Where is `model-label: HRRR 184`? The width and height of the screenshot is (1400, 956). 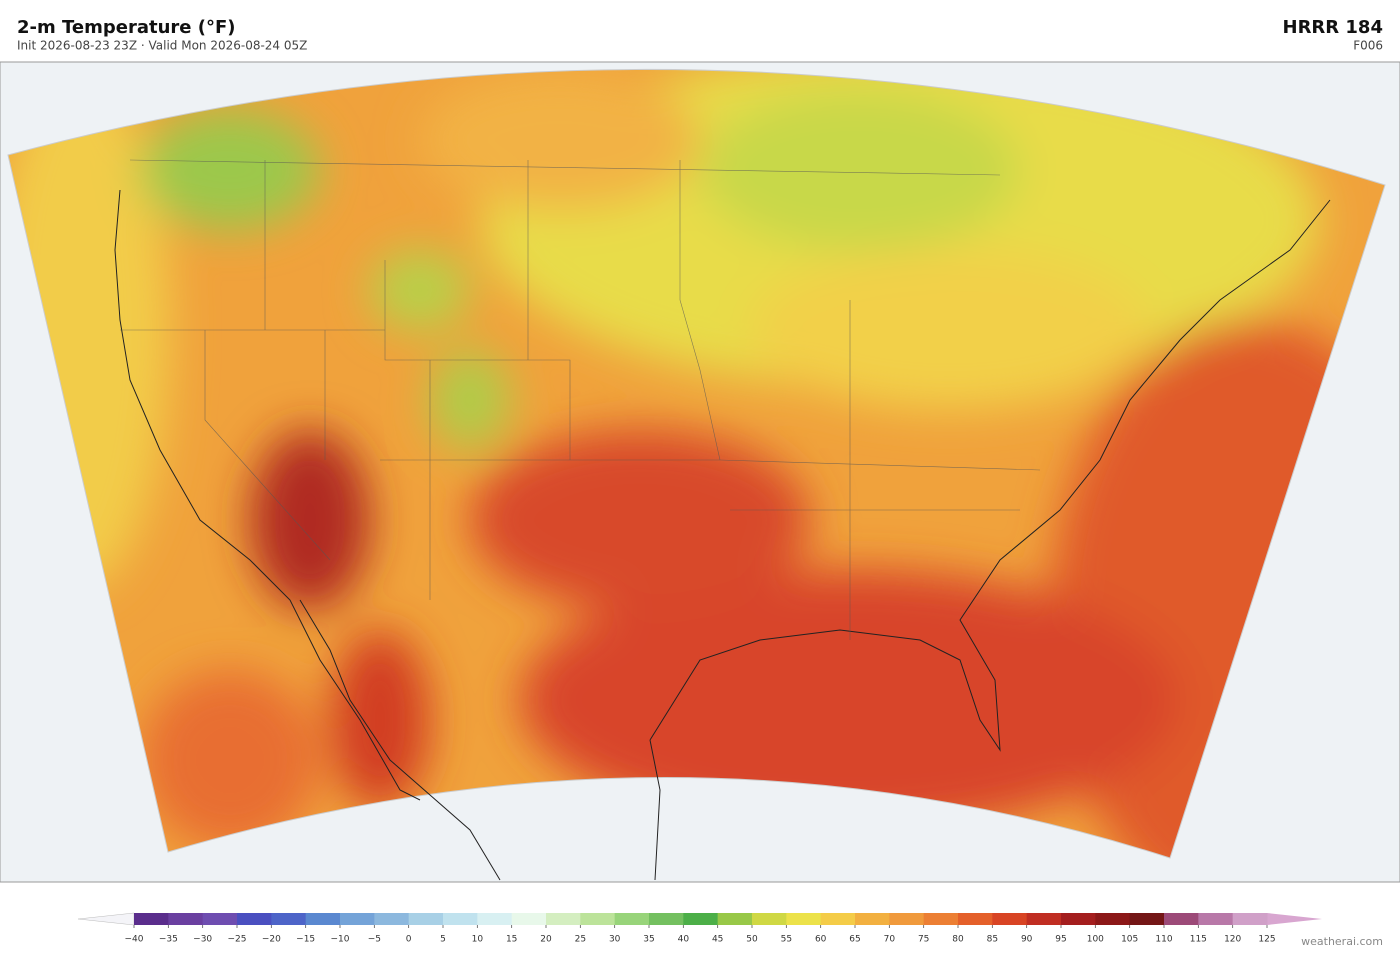 model-label: HRRR 184 is located at coordinates (1333, 27).